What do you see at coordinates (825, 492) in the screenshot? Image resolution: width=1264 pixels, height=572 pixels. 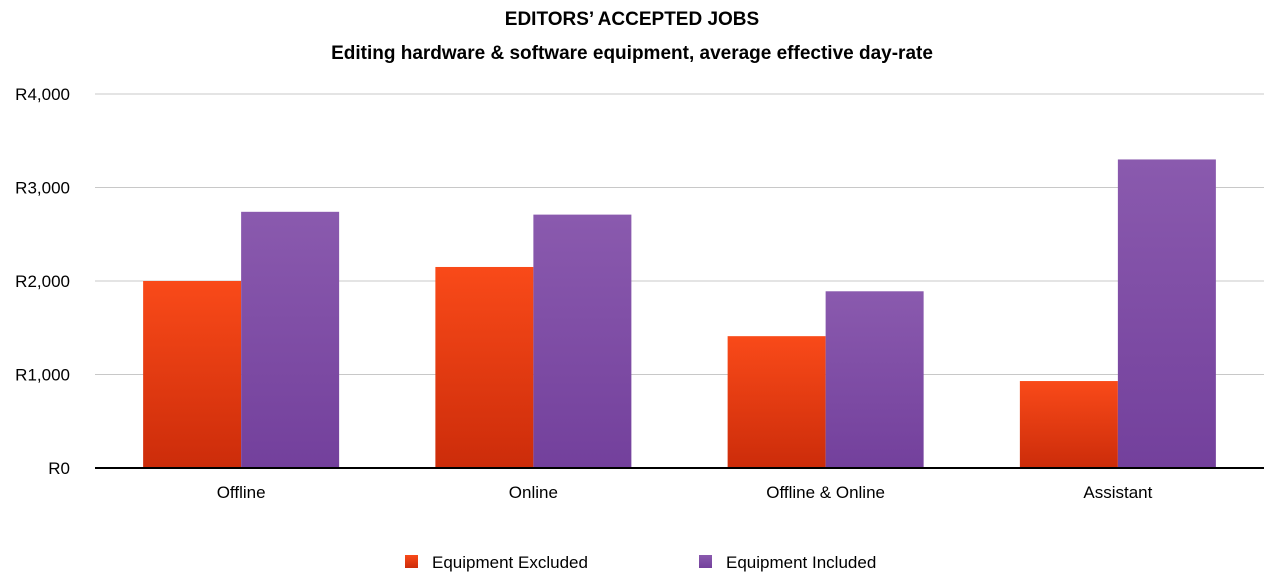 I see `x-tick-label: Offline & Online` at bounding box center [825, 492].